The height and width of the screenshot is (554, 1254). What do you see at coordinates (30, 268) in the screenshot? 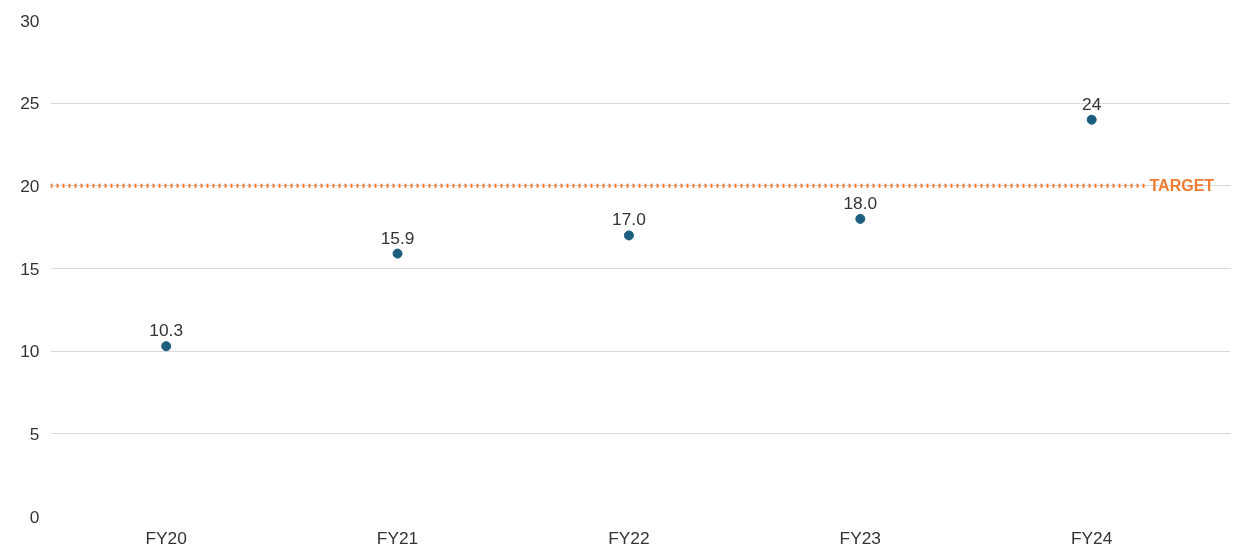
I see `y-tick-label: 15` at bounding box center [30, 268].